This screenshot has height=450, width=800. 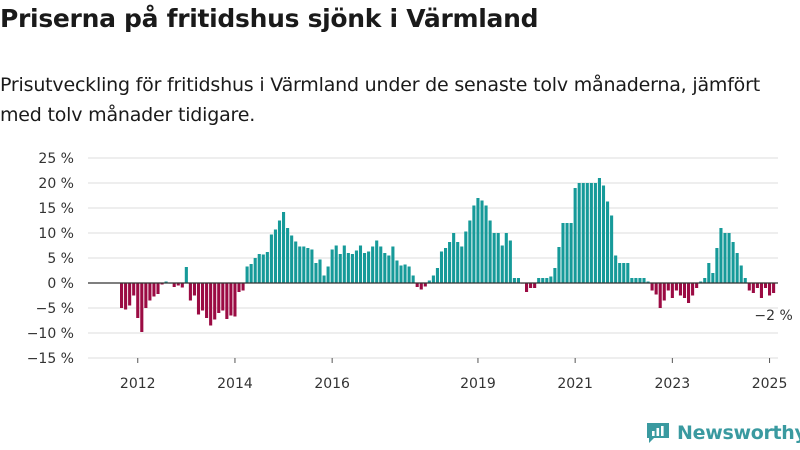 What do you see at coordinates (235, 384) in the screenshot?
I see `x-tick-label: 2014` at bounding box center [235, 384].